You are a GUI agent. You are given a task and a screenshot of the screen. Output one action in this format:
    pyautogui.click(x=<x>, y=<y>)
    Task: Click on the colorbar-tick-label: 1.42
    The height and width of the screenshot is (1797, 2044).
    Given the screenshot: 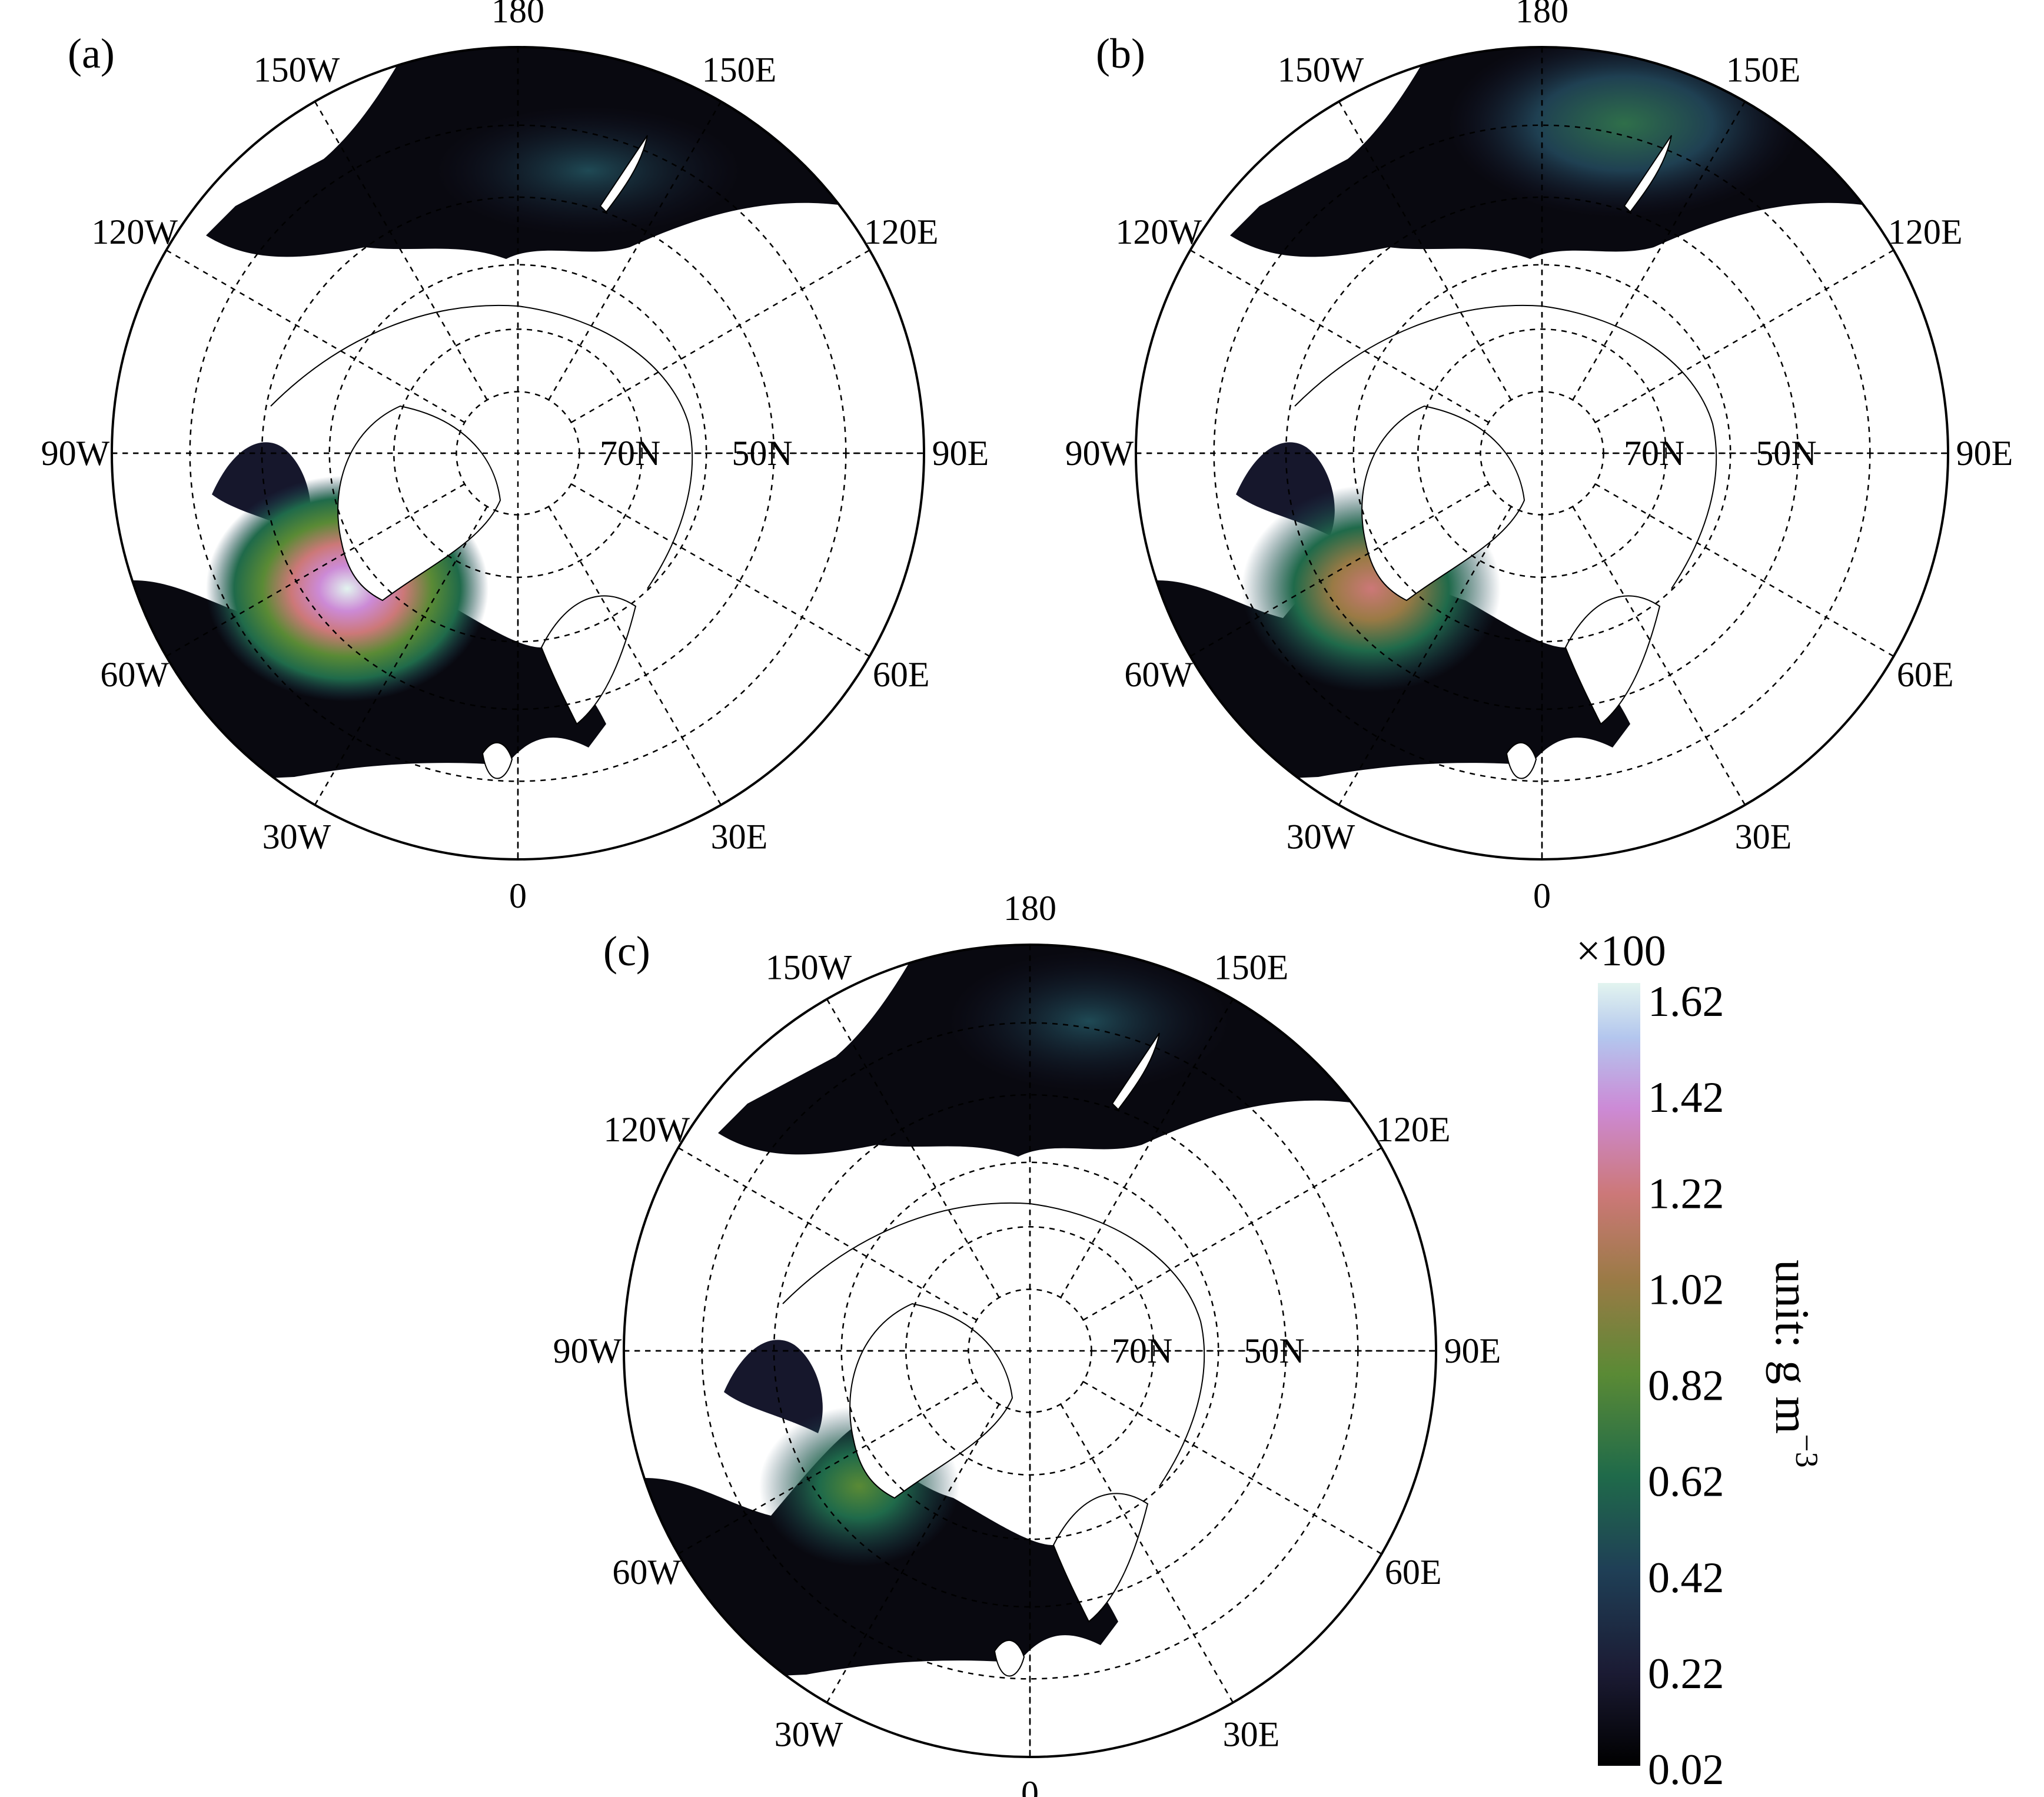 What is the action you would take?
    pyautogui.click(x=1686, y=1098)
    